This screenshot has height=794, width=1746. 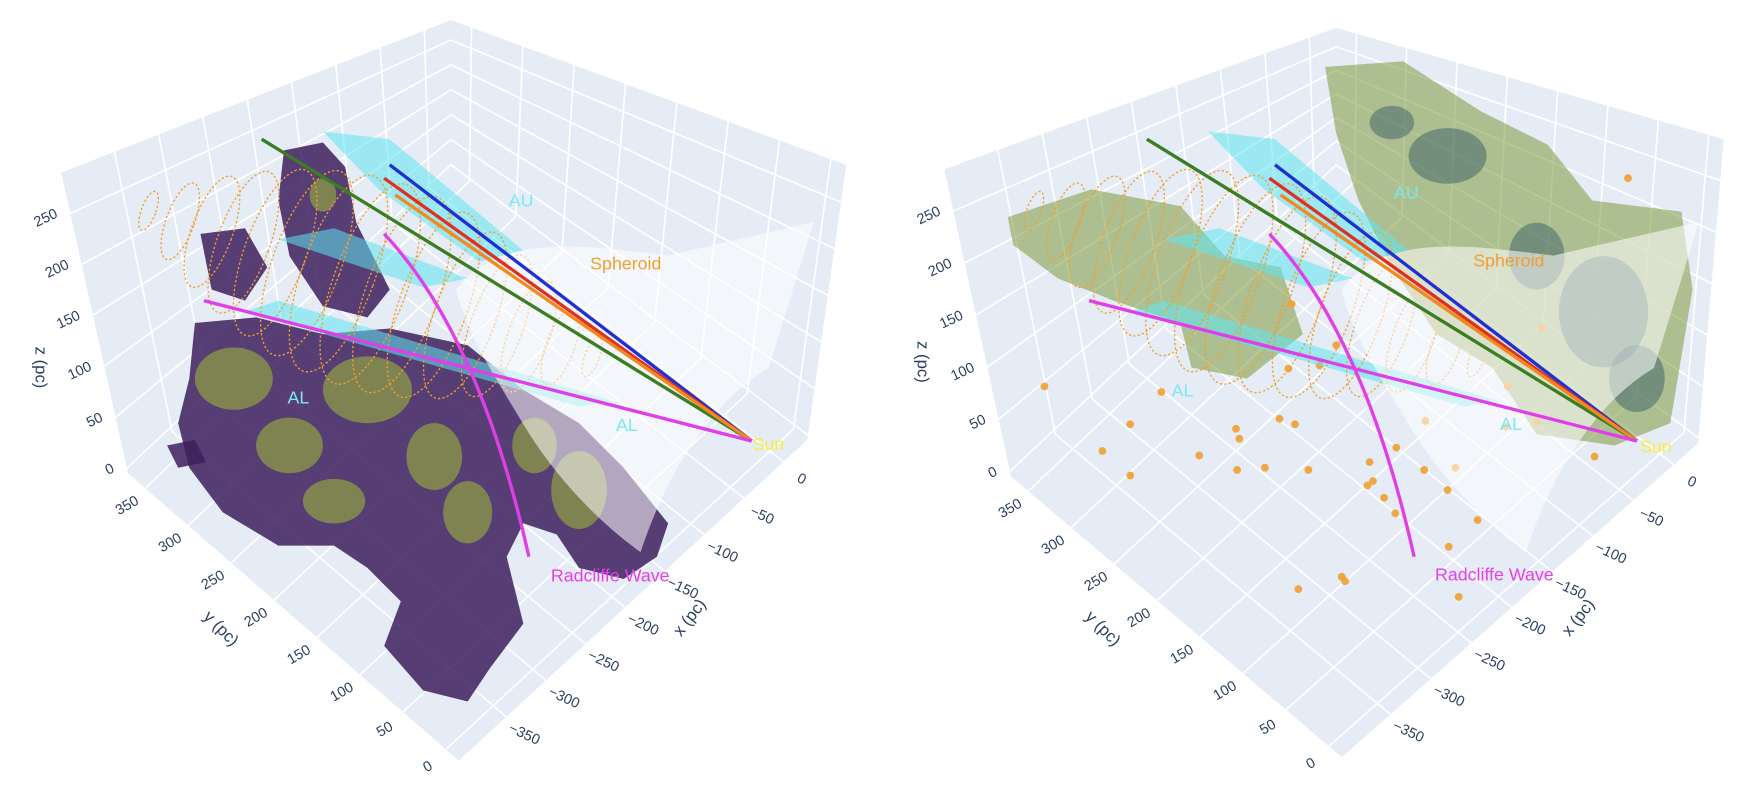 I want to click on wall, so click(x=256, y=247).